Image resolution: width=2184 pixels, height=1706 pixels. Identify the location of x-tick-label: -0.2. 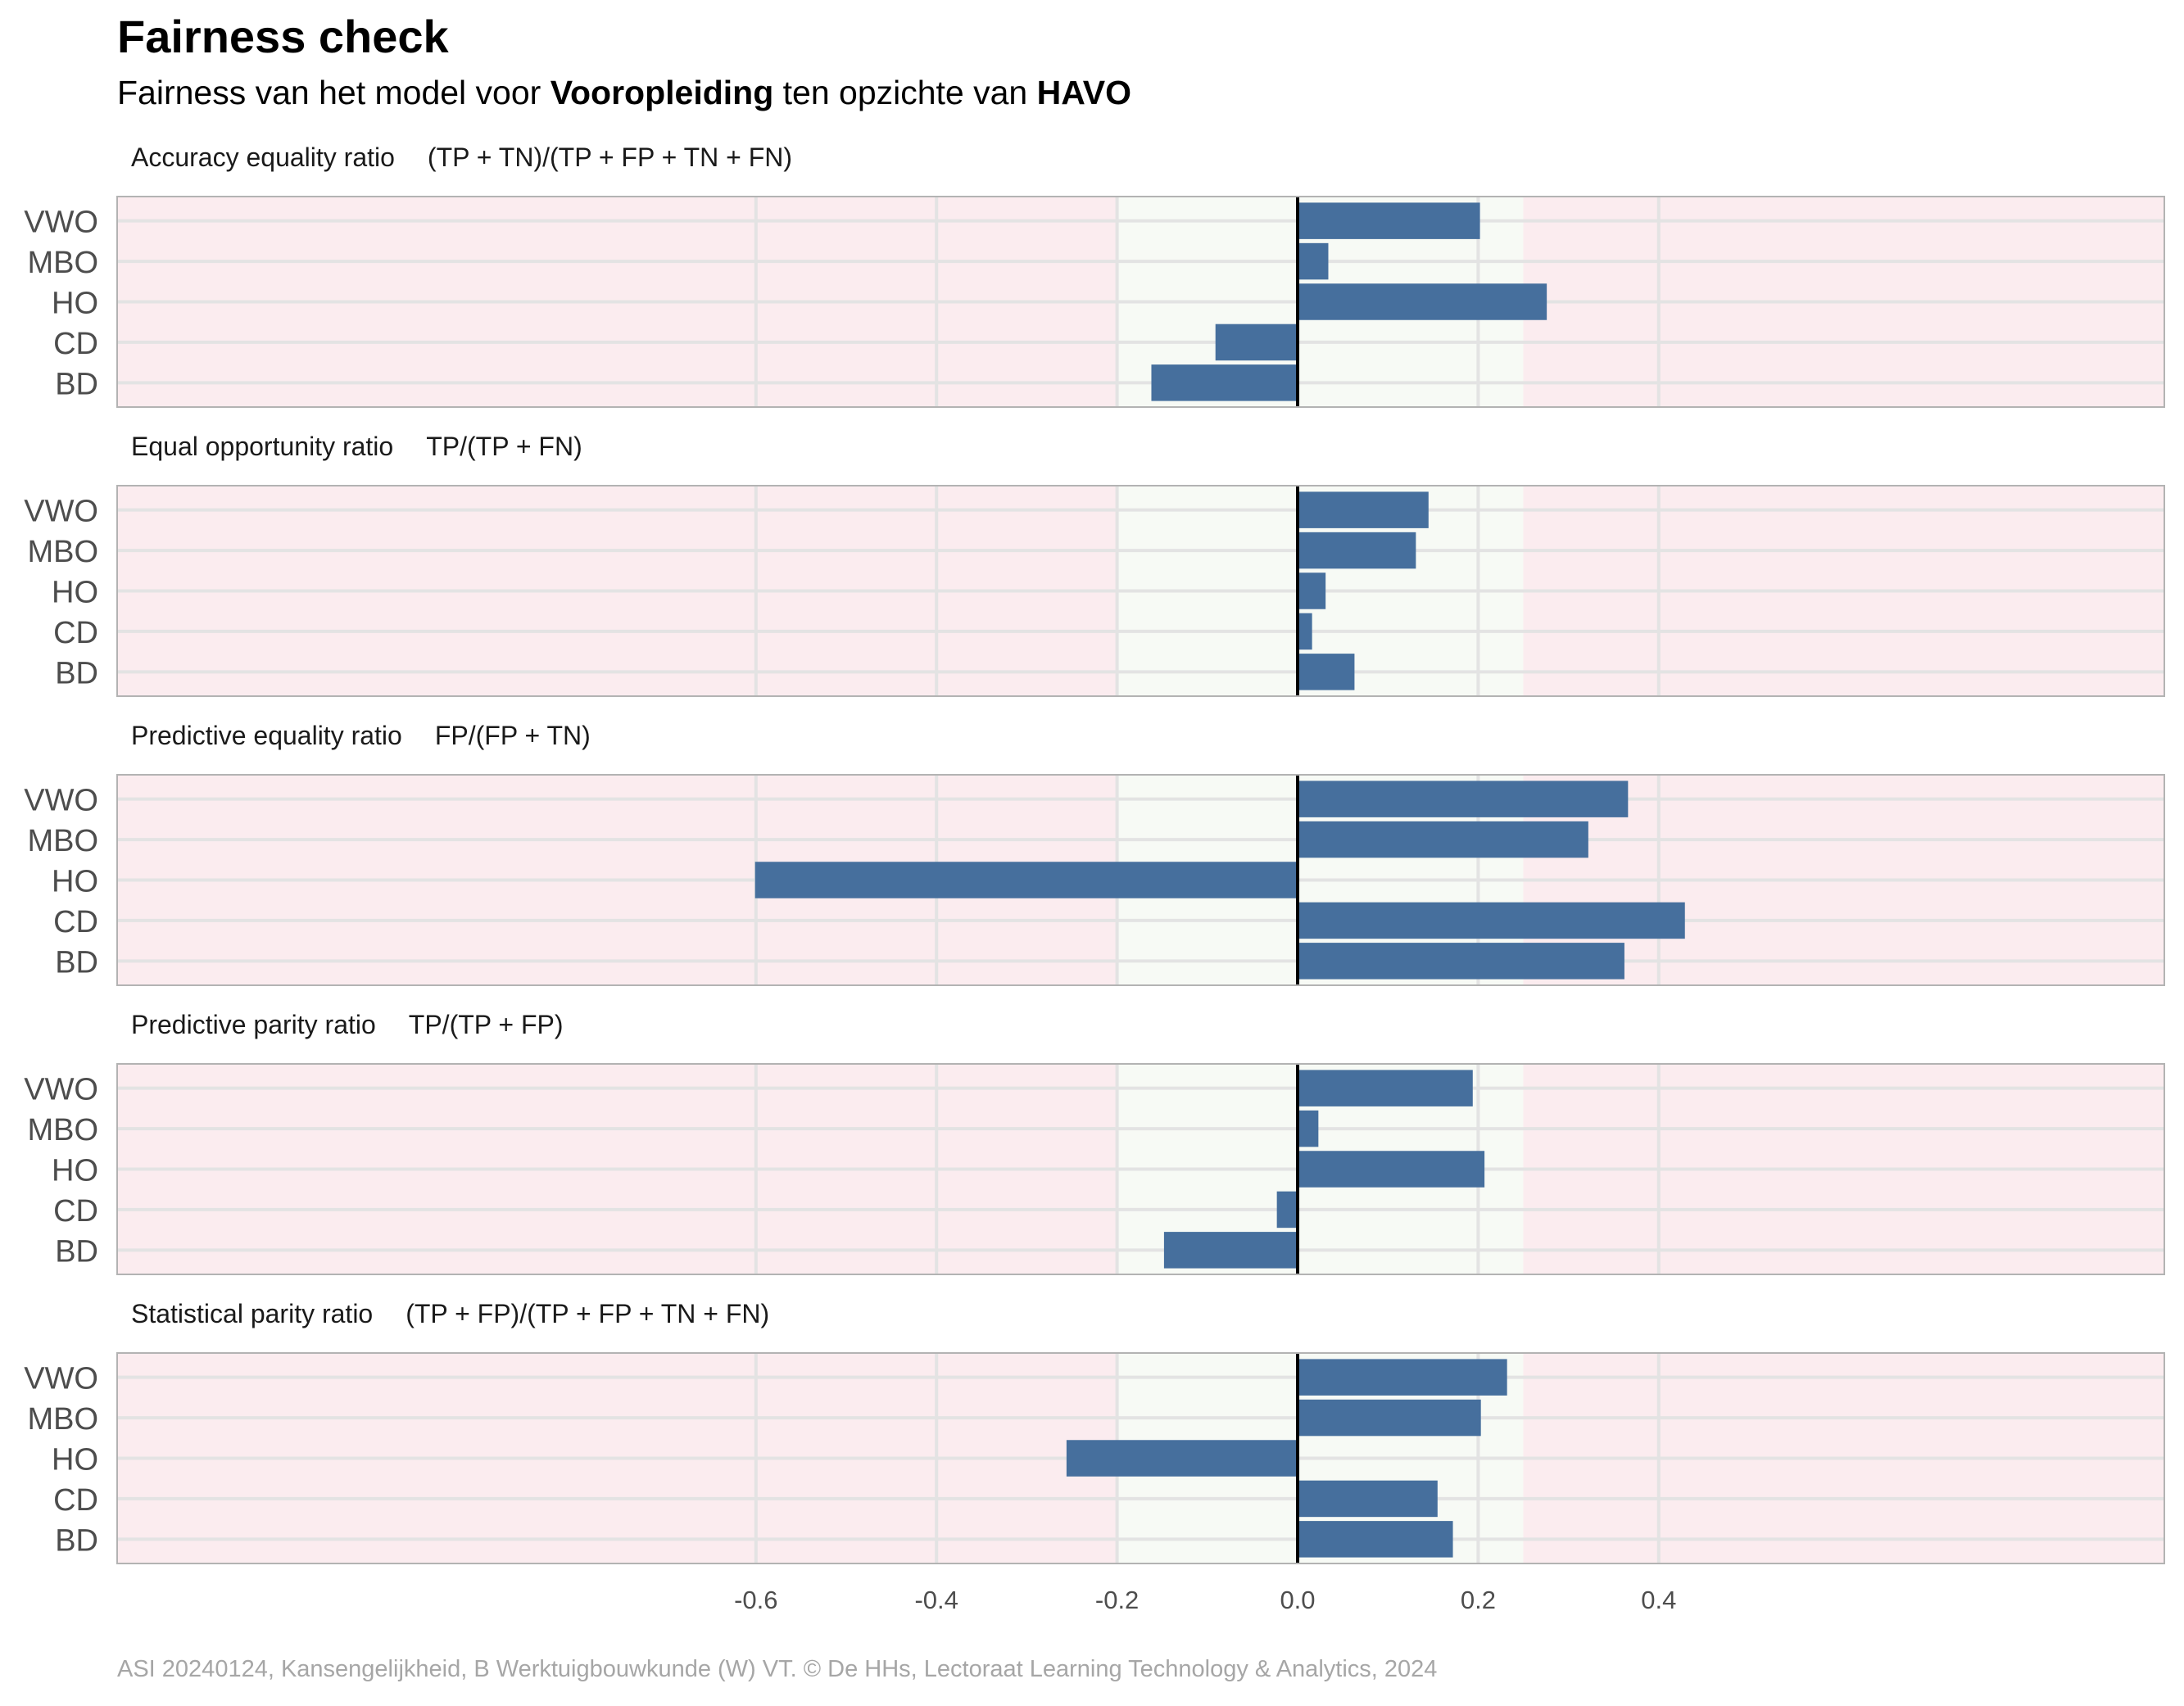
(1117, 1600).